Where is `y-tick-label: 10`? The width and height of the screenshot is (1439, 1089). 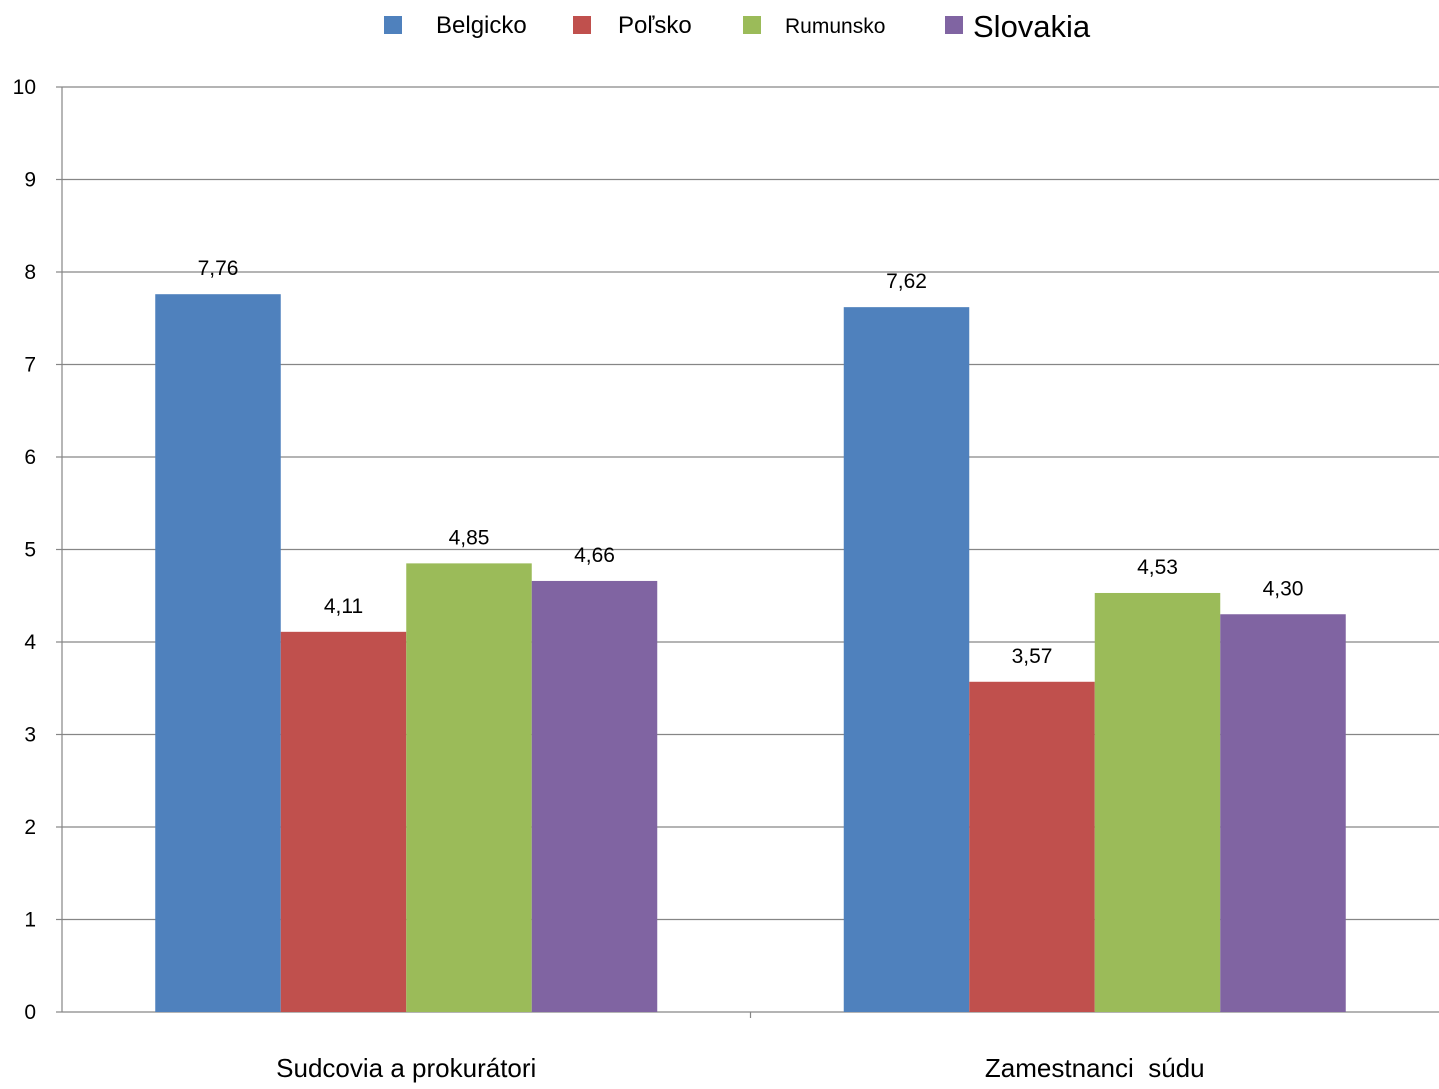 y-tick-label: 10 is located at coordinates (24, 87).